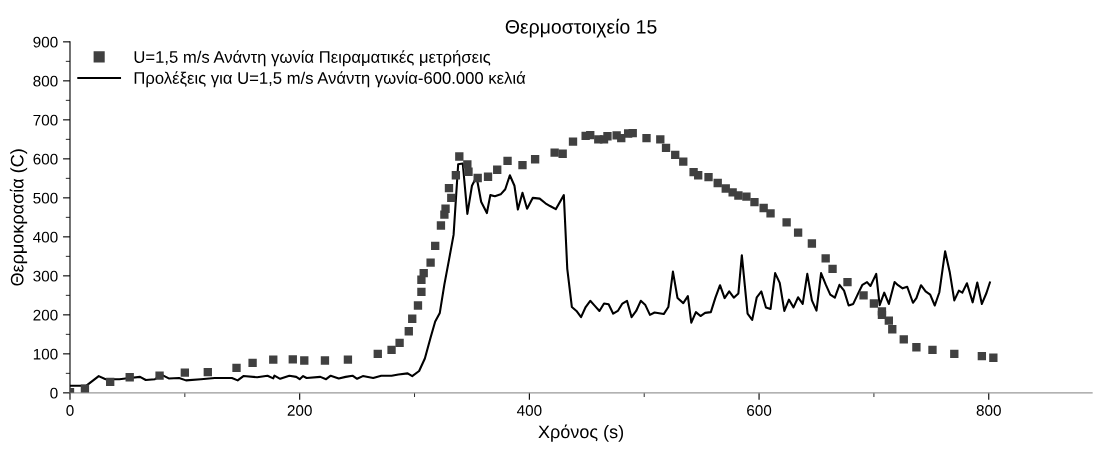 This screenshot has width=1111, height=450. I want to click on legend-label: U=1,5 m/s Ανάντη γωνία Πειραματικές μετρήσεις, so click(312, 58).